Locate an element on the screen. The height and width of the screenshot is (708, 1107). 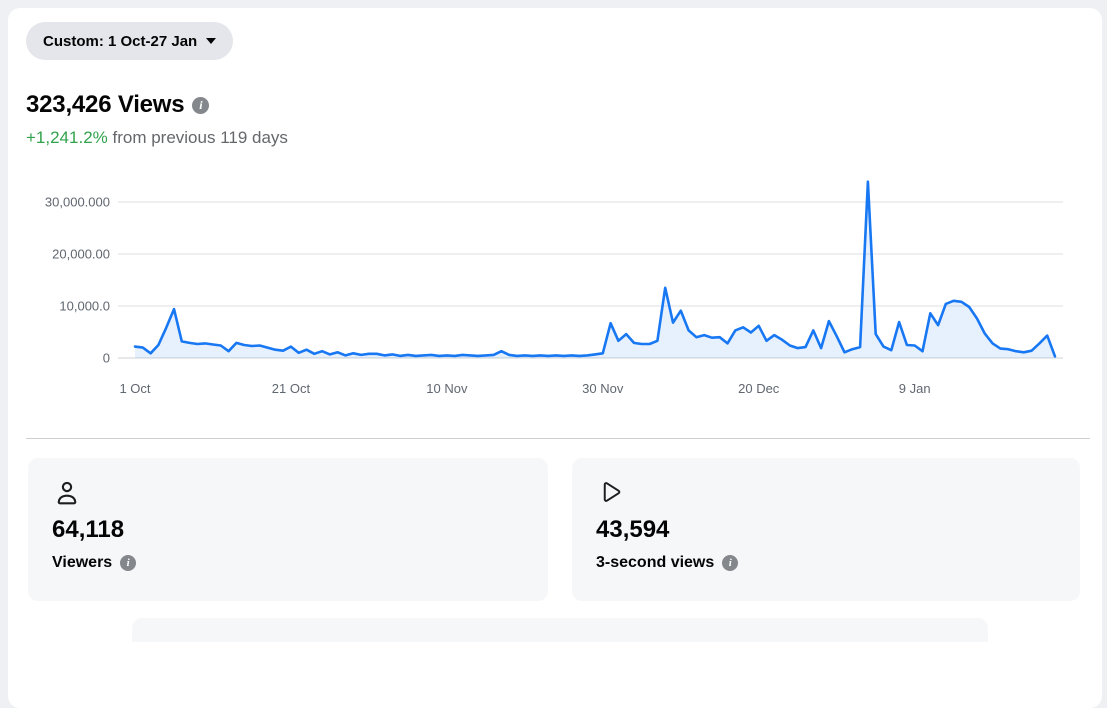
comparison-subtitle: +1,241.2% from previous 119 days is located at coordinates (157, 138).